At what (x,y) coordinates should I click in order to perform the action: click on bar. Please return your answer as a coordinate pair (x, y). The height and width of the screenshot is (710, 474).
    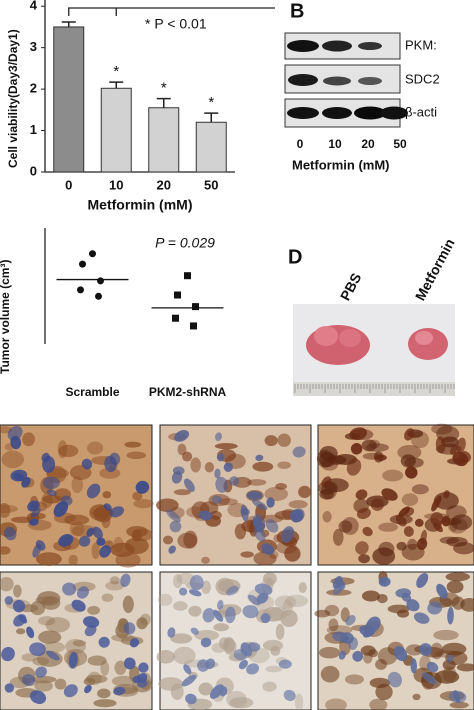
    Looking at the image, I should click on (164, 140).